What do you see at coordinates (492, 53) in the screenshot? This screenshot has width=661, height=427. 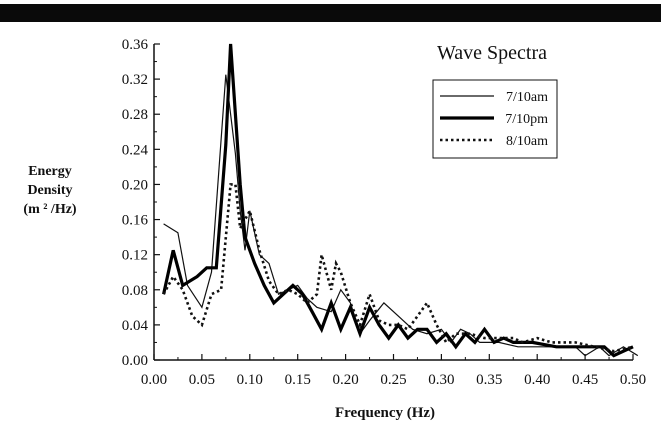 I see `chart-title: Wave Spectra` at bounding box center [492, 53].